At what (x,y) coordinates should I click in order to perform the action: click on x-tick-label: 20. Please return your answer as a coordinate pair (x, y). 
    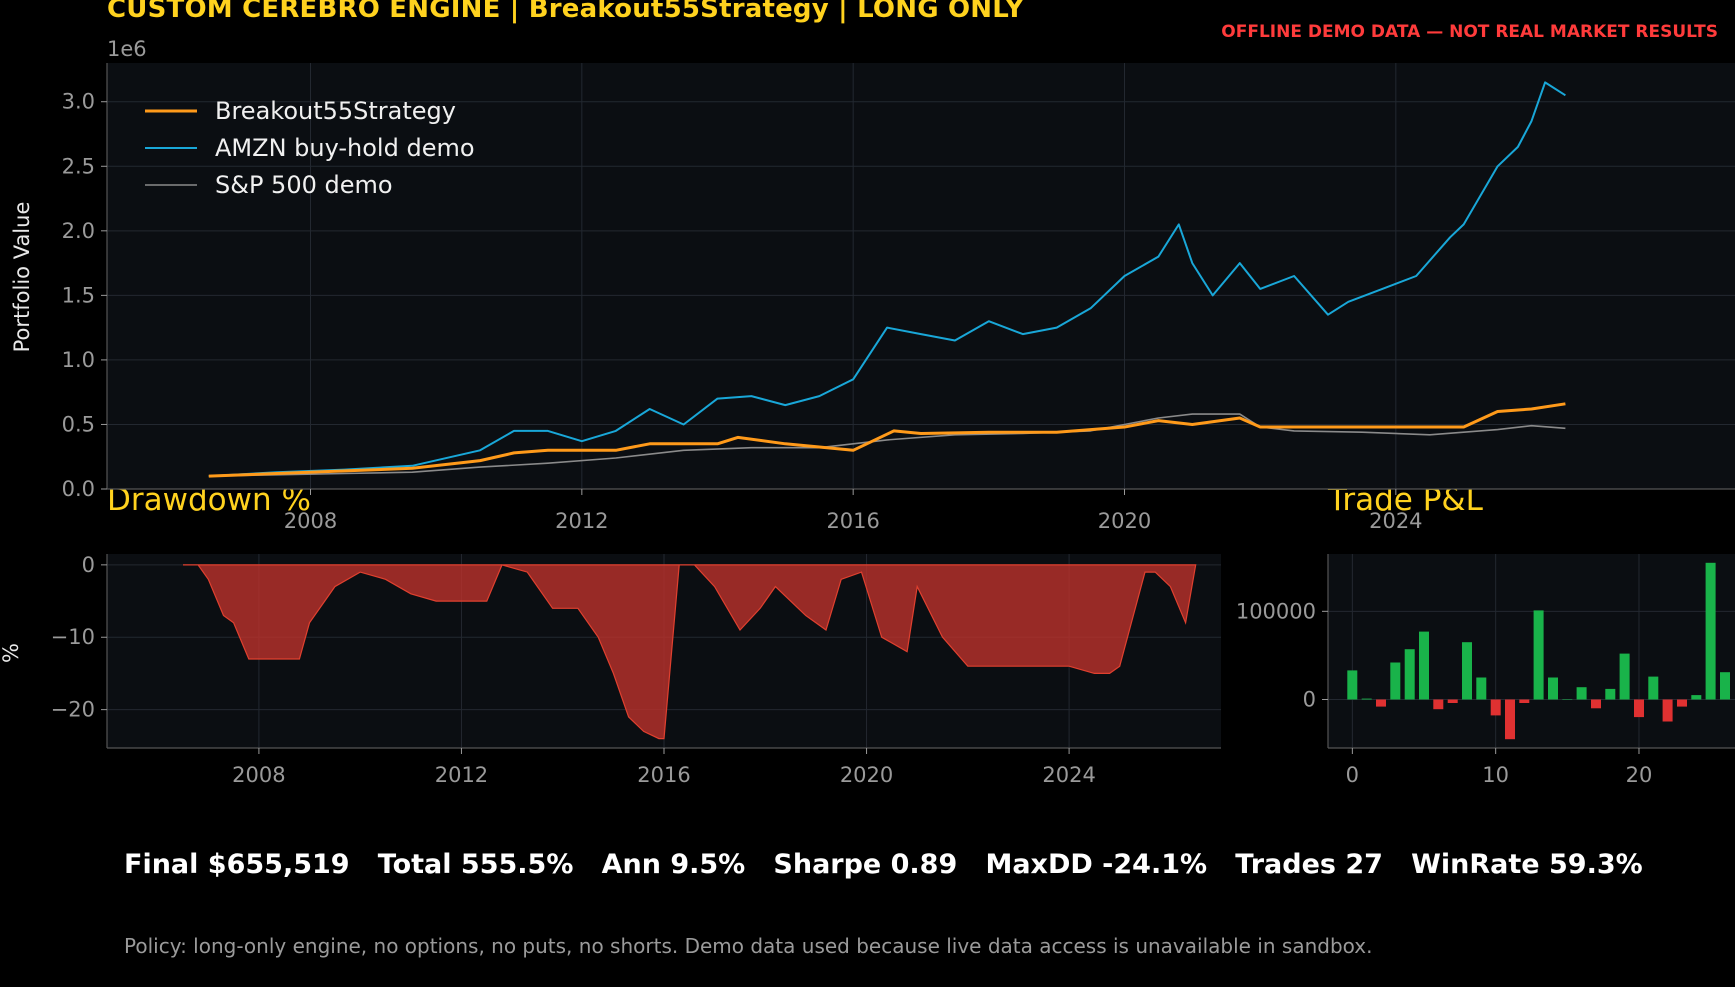
    Looking at the image, I should click on (1639, 775).